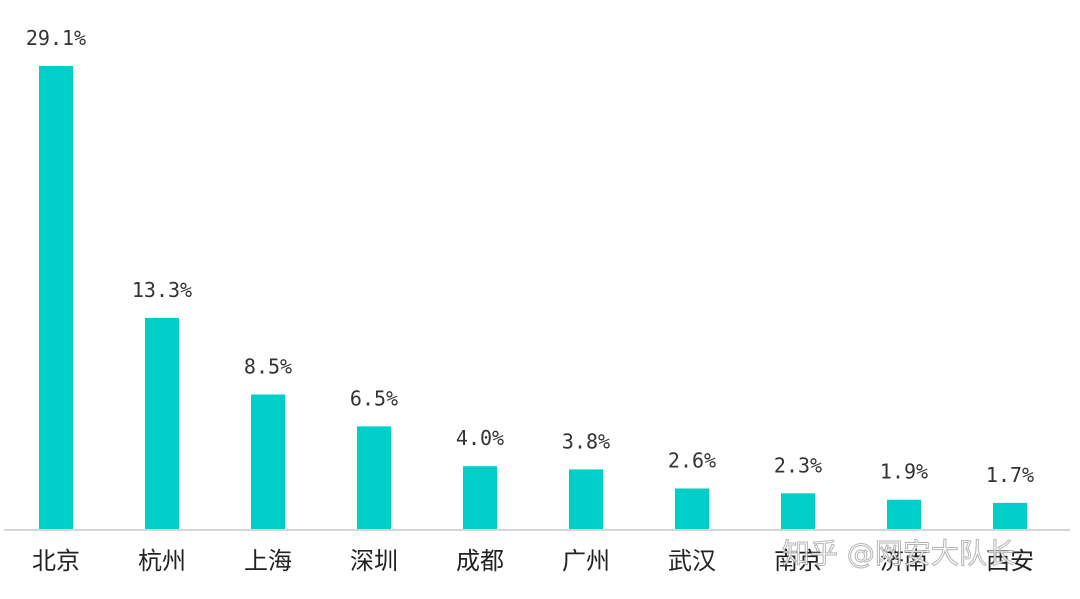 This screenshot has height=599, width=1080. What do you see at coordinates (1010, 475) in the screenshot?
I see `value-label-9: 1.7%` at bounding box center [1010, 475].